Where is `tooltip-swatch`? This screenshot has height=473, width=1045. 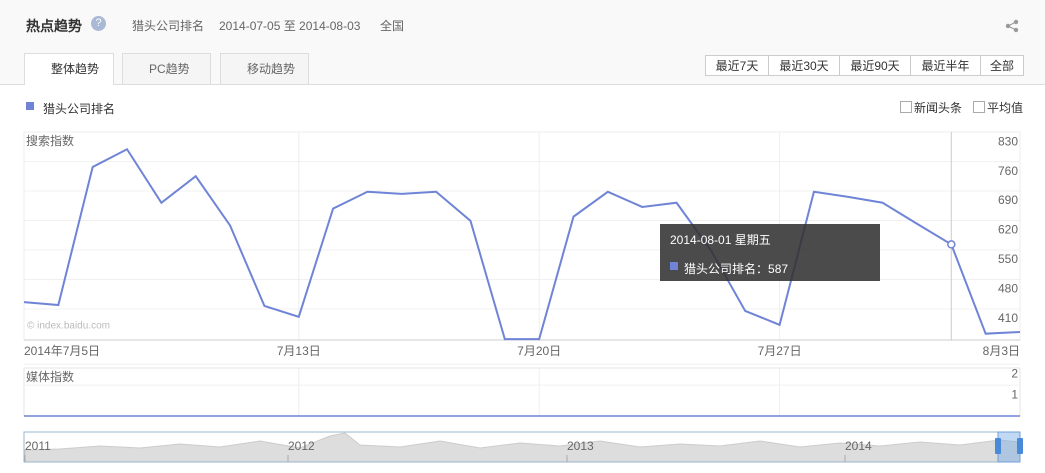
tooltip-swatch is located at coordinates (674, 266).